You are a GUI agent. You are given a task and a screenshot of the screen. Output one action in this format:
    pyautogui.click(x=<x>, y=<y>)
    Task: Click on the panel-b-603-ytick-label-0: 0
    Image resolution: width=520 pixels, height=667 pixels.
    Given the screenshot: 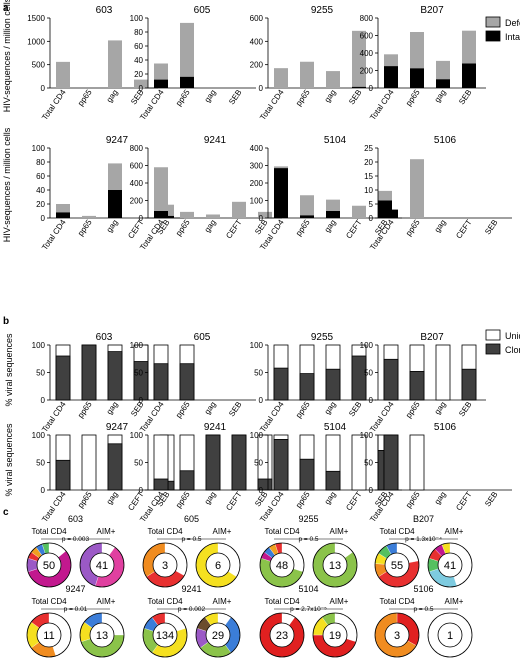 What is the action you would take?
    pyautogui.click(x=43, y=400)
    